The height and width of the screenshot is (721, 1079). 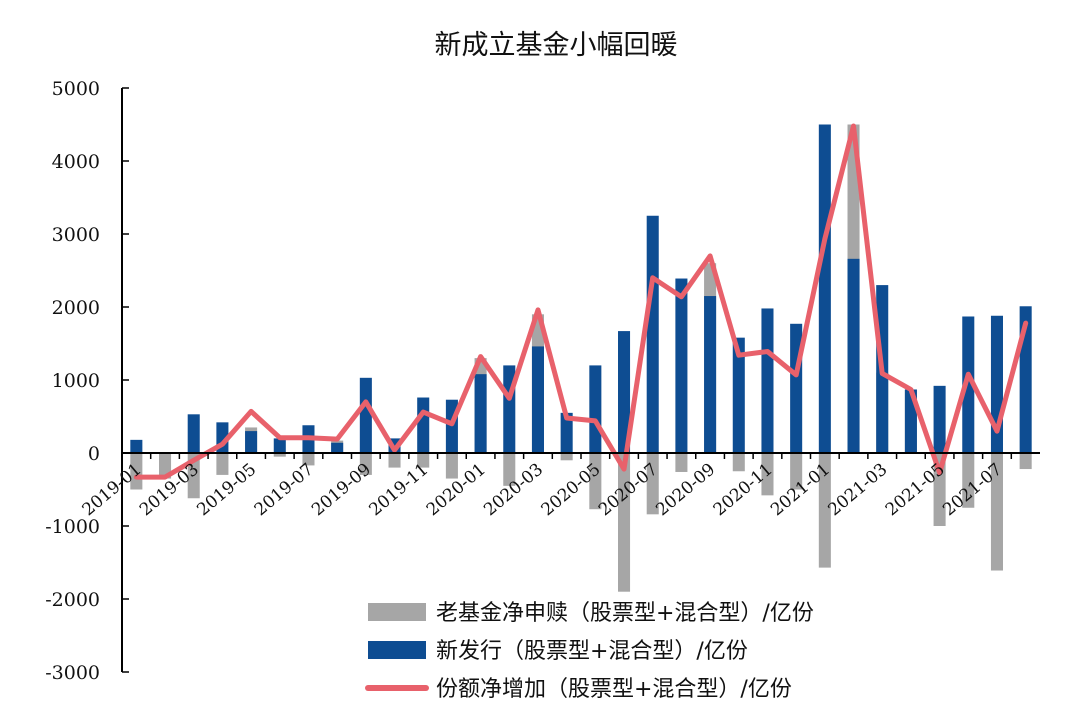 I want to click on x-tick-label: 2019-11, so click(x=398, y=490).